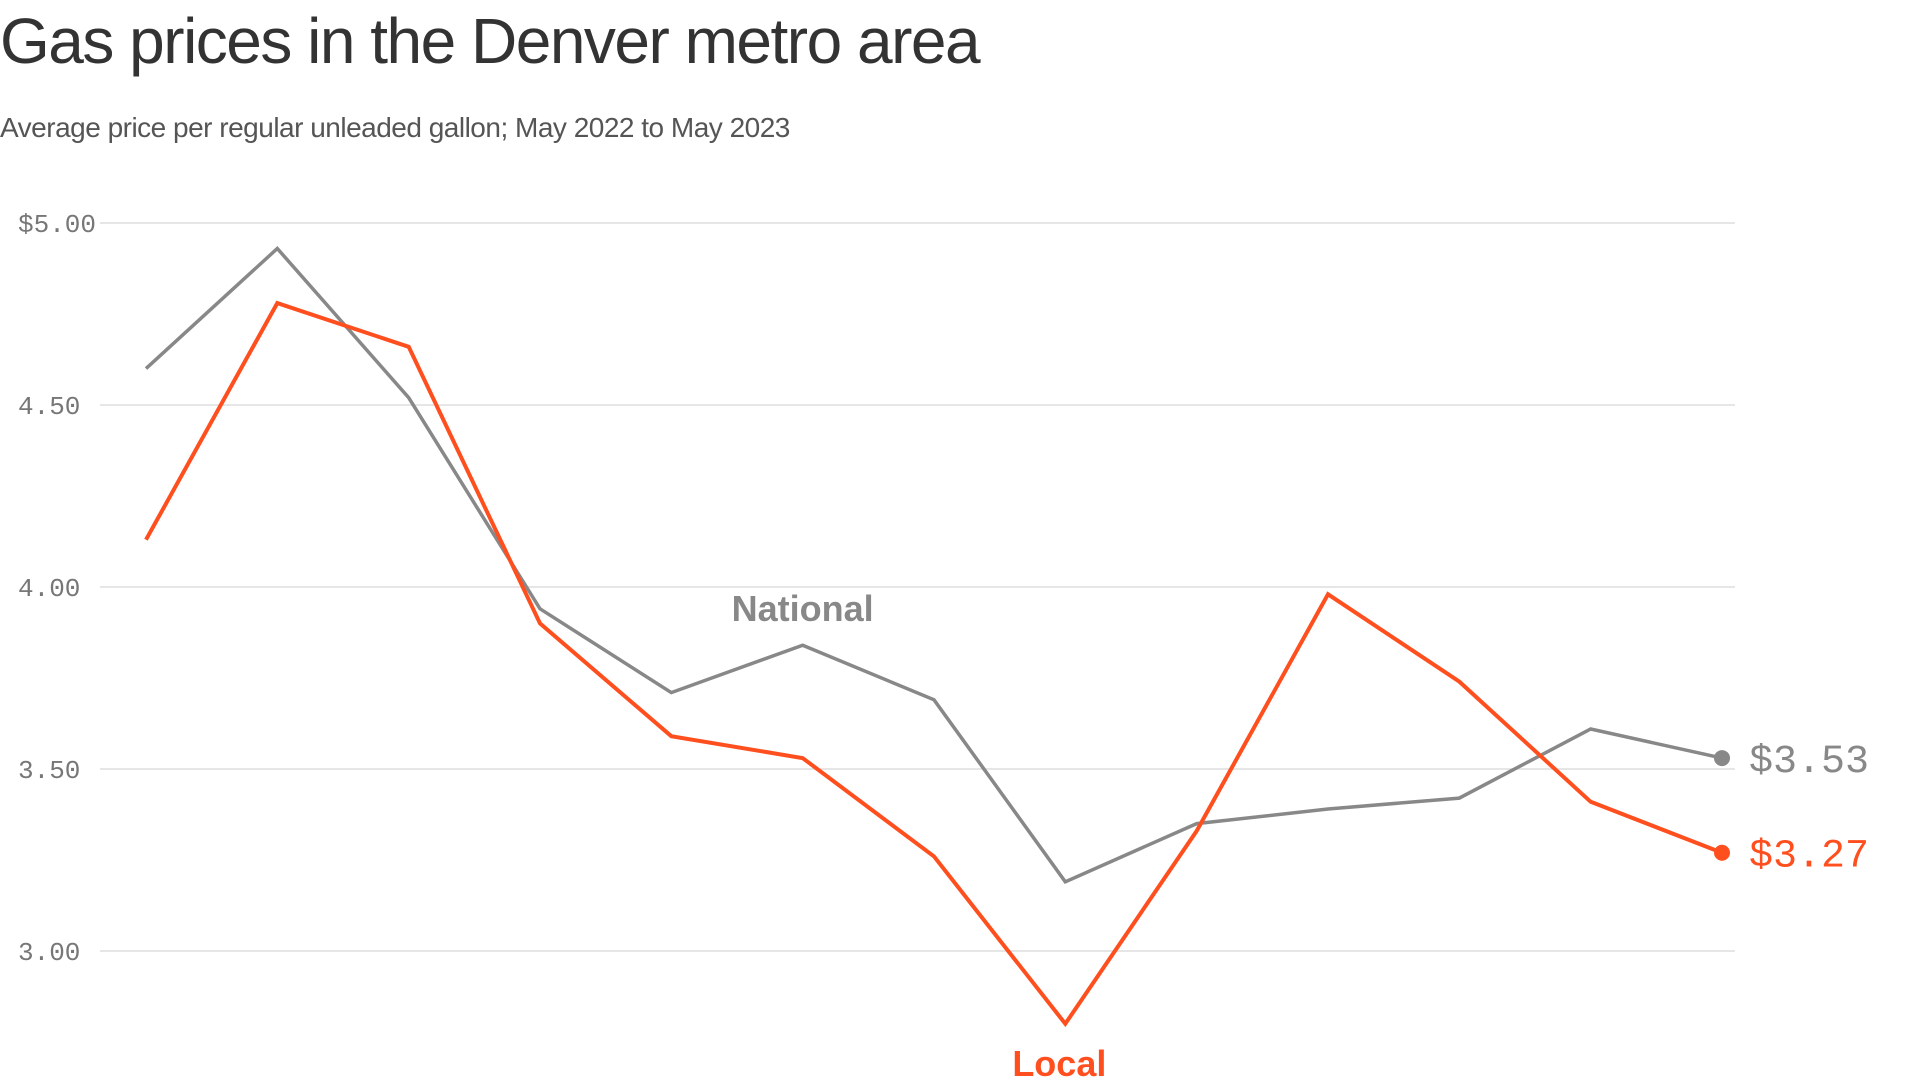  Describe the element at coordinates (803, 608) in the screenshot. I see `national-series-label: National` at that location.